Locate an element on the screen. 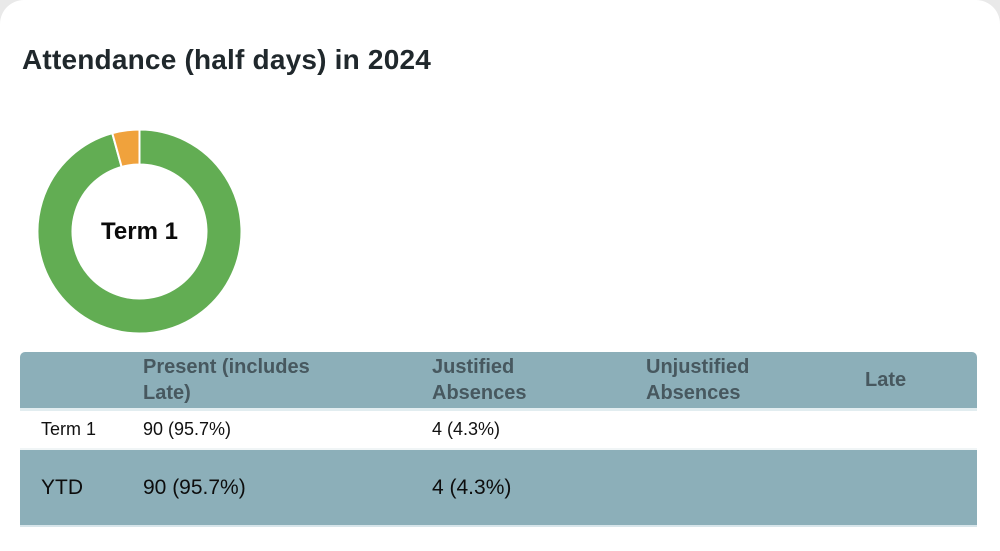 Image resolution: width=1000 pixels, height=551 pixels. table-row-term1: Term 1 90 (95.7%) 4 (4.3%) is located at coordinates (498, 429).